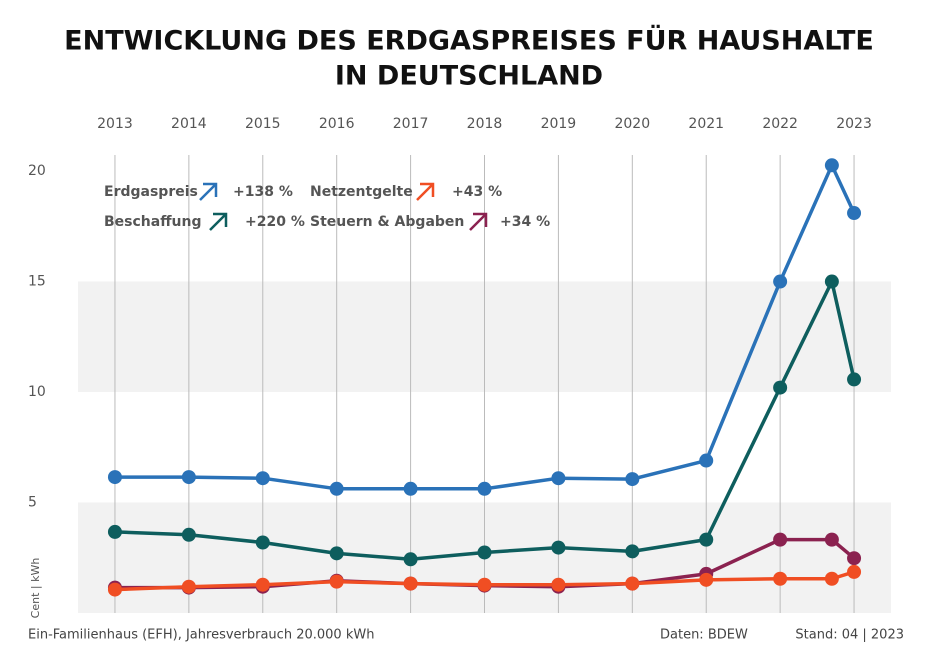 The height and width of the screenshot is (656, 938). I want to click on chart-title: IN DEUTSCHLAND, so click(469, 76).